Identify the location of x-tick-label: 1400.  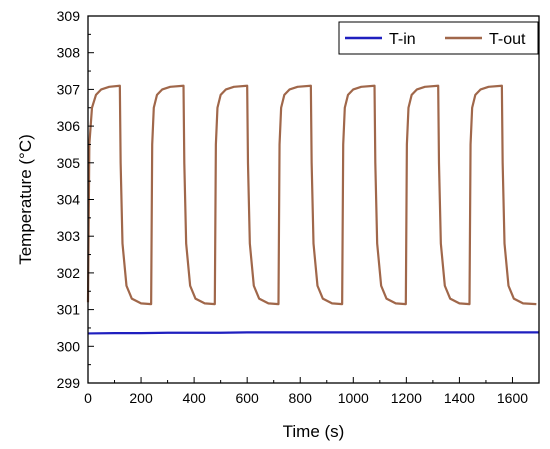
(459, 398).